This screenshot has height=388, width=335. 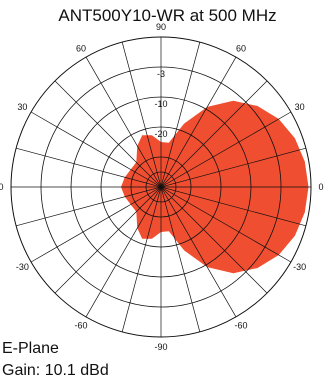 What do you see at coordinates (55, 360) in the screenshot?
I see `chart-annotations: E-Plane Gain: 10.1 dBd` at bounding box center [55, 360].